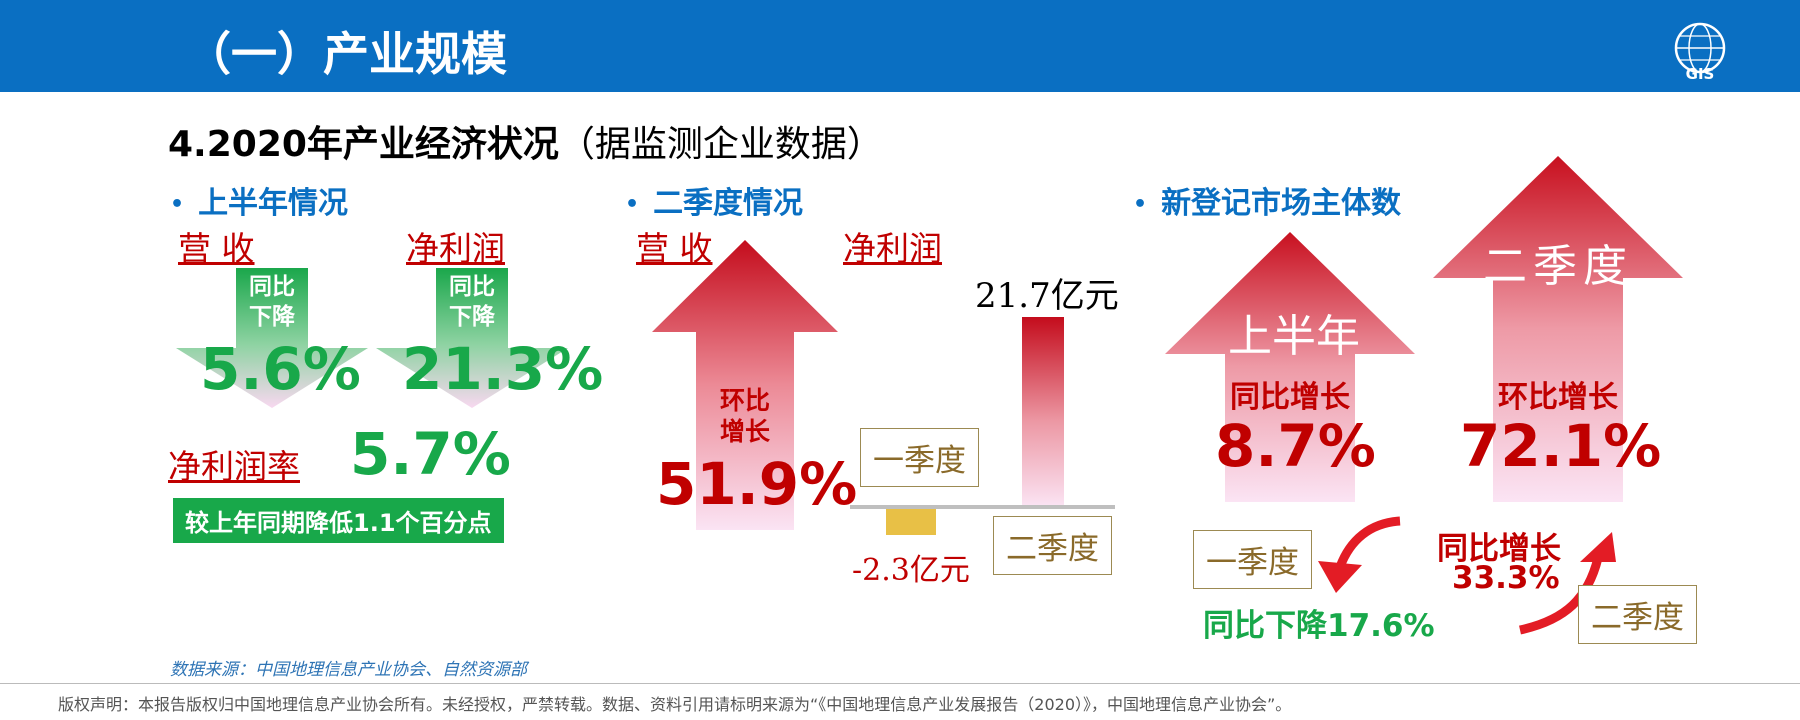 The width and height of the screenshot is (1800, 720). Describe the element at coordinates (1294, 336) in the screenshot. I see `h1-arrow-title: 上半年` at that location.